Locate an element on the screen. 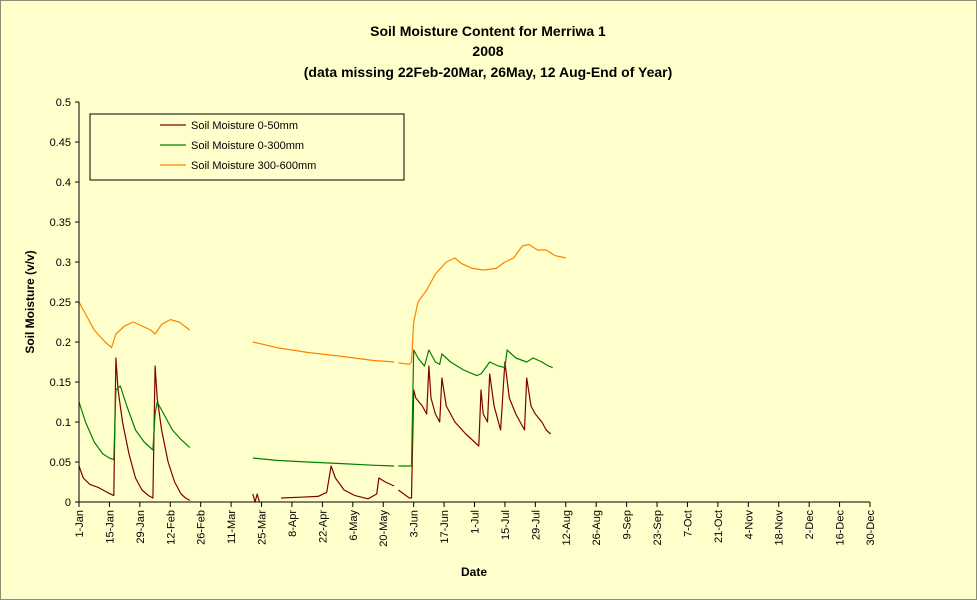  legend-label-1: Soil Moisture 0-50mm is located at coordinates (244, 126).